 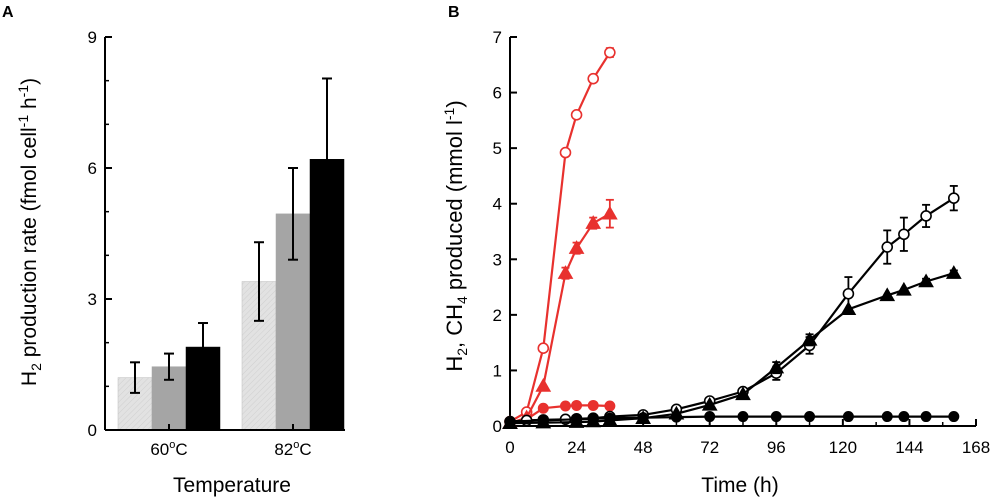 I want to click on y-label-h-sub: 2, so click(x=462, y=352).